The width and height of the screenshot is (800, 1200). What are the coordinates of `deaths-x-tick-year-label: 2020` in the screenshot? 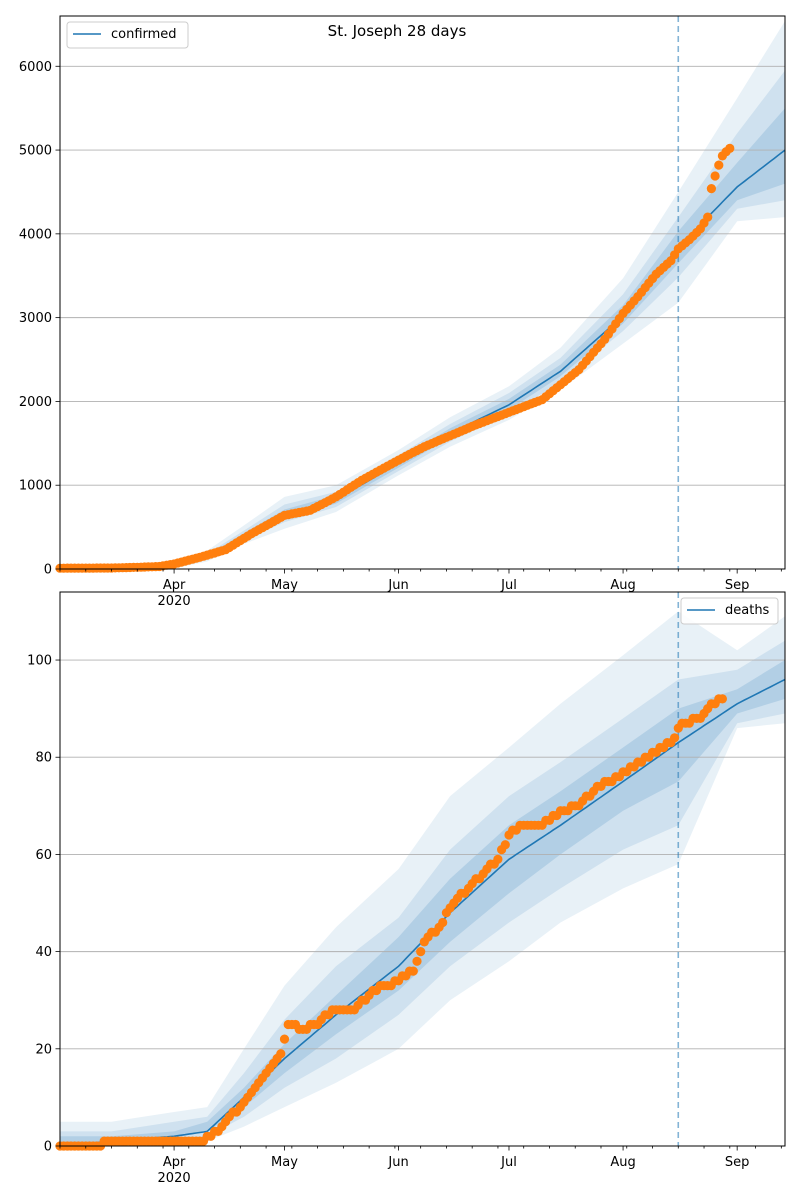 It's located at (174, 1178).